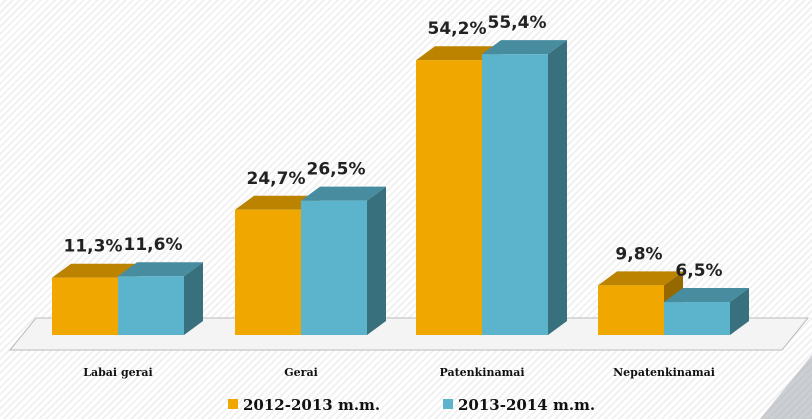  Describe the element at coordinates (301, 372) in the screenshot. I see `x-tick-label: Gerai` at that location.